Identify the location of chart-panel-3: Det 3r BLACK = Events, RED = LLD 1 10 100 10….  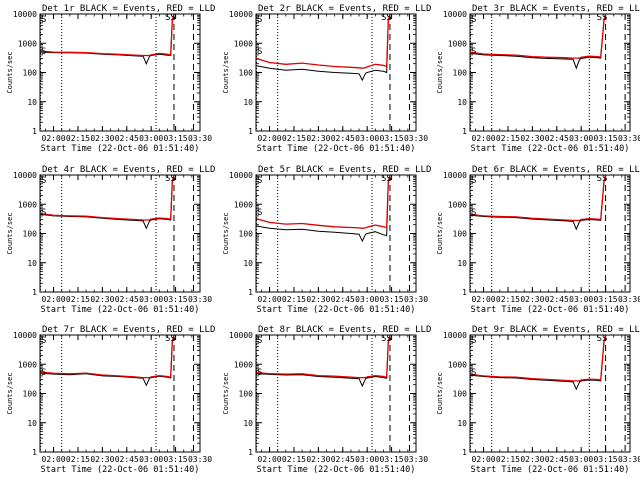
(538, 79).